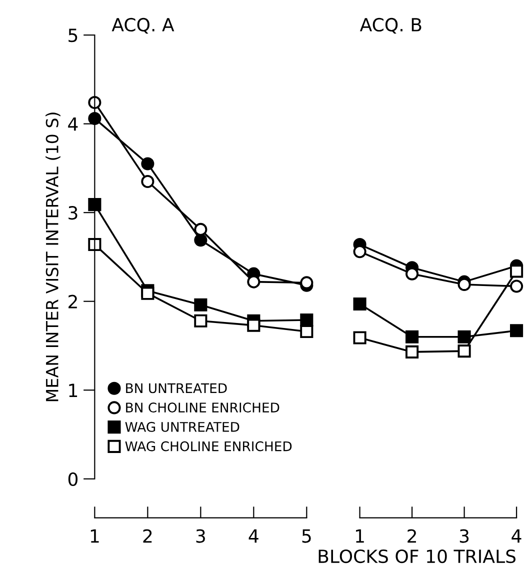 The height and width of the screenshot is (584, 526). Describe the element at coordinates (417, 556) in the screenshot. I see `x-axis-title: BLOCKS OF 10 TRIALS` at that location.